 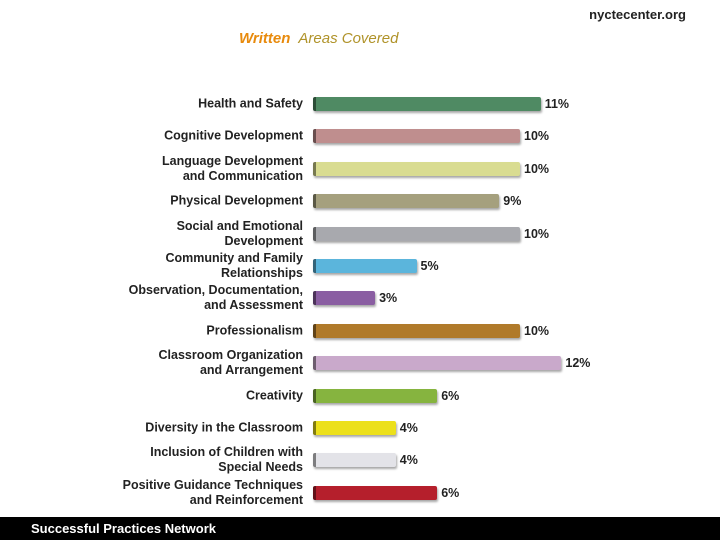 I want to click on category-label: Creativity, so click(x=274, y=395).